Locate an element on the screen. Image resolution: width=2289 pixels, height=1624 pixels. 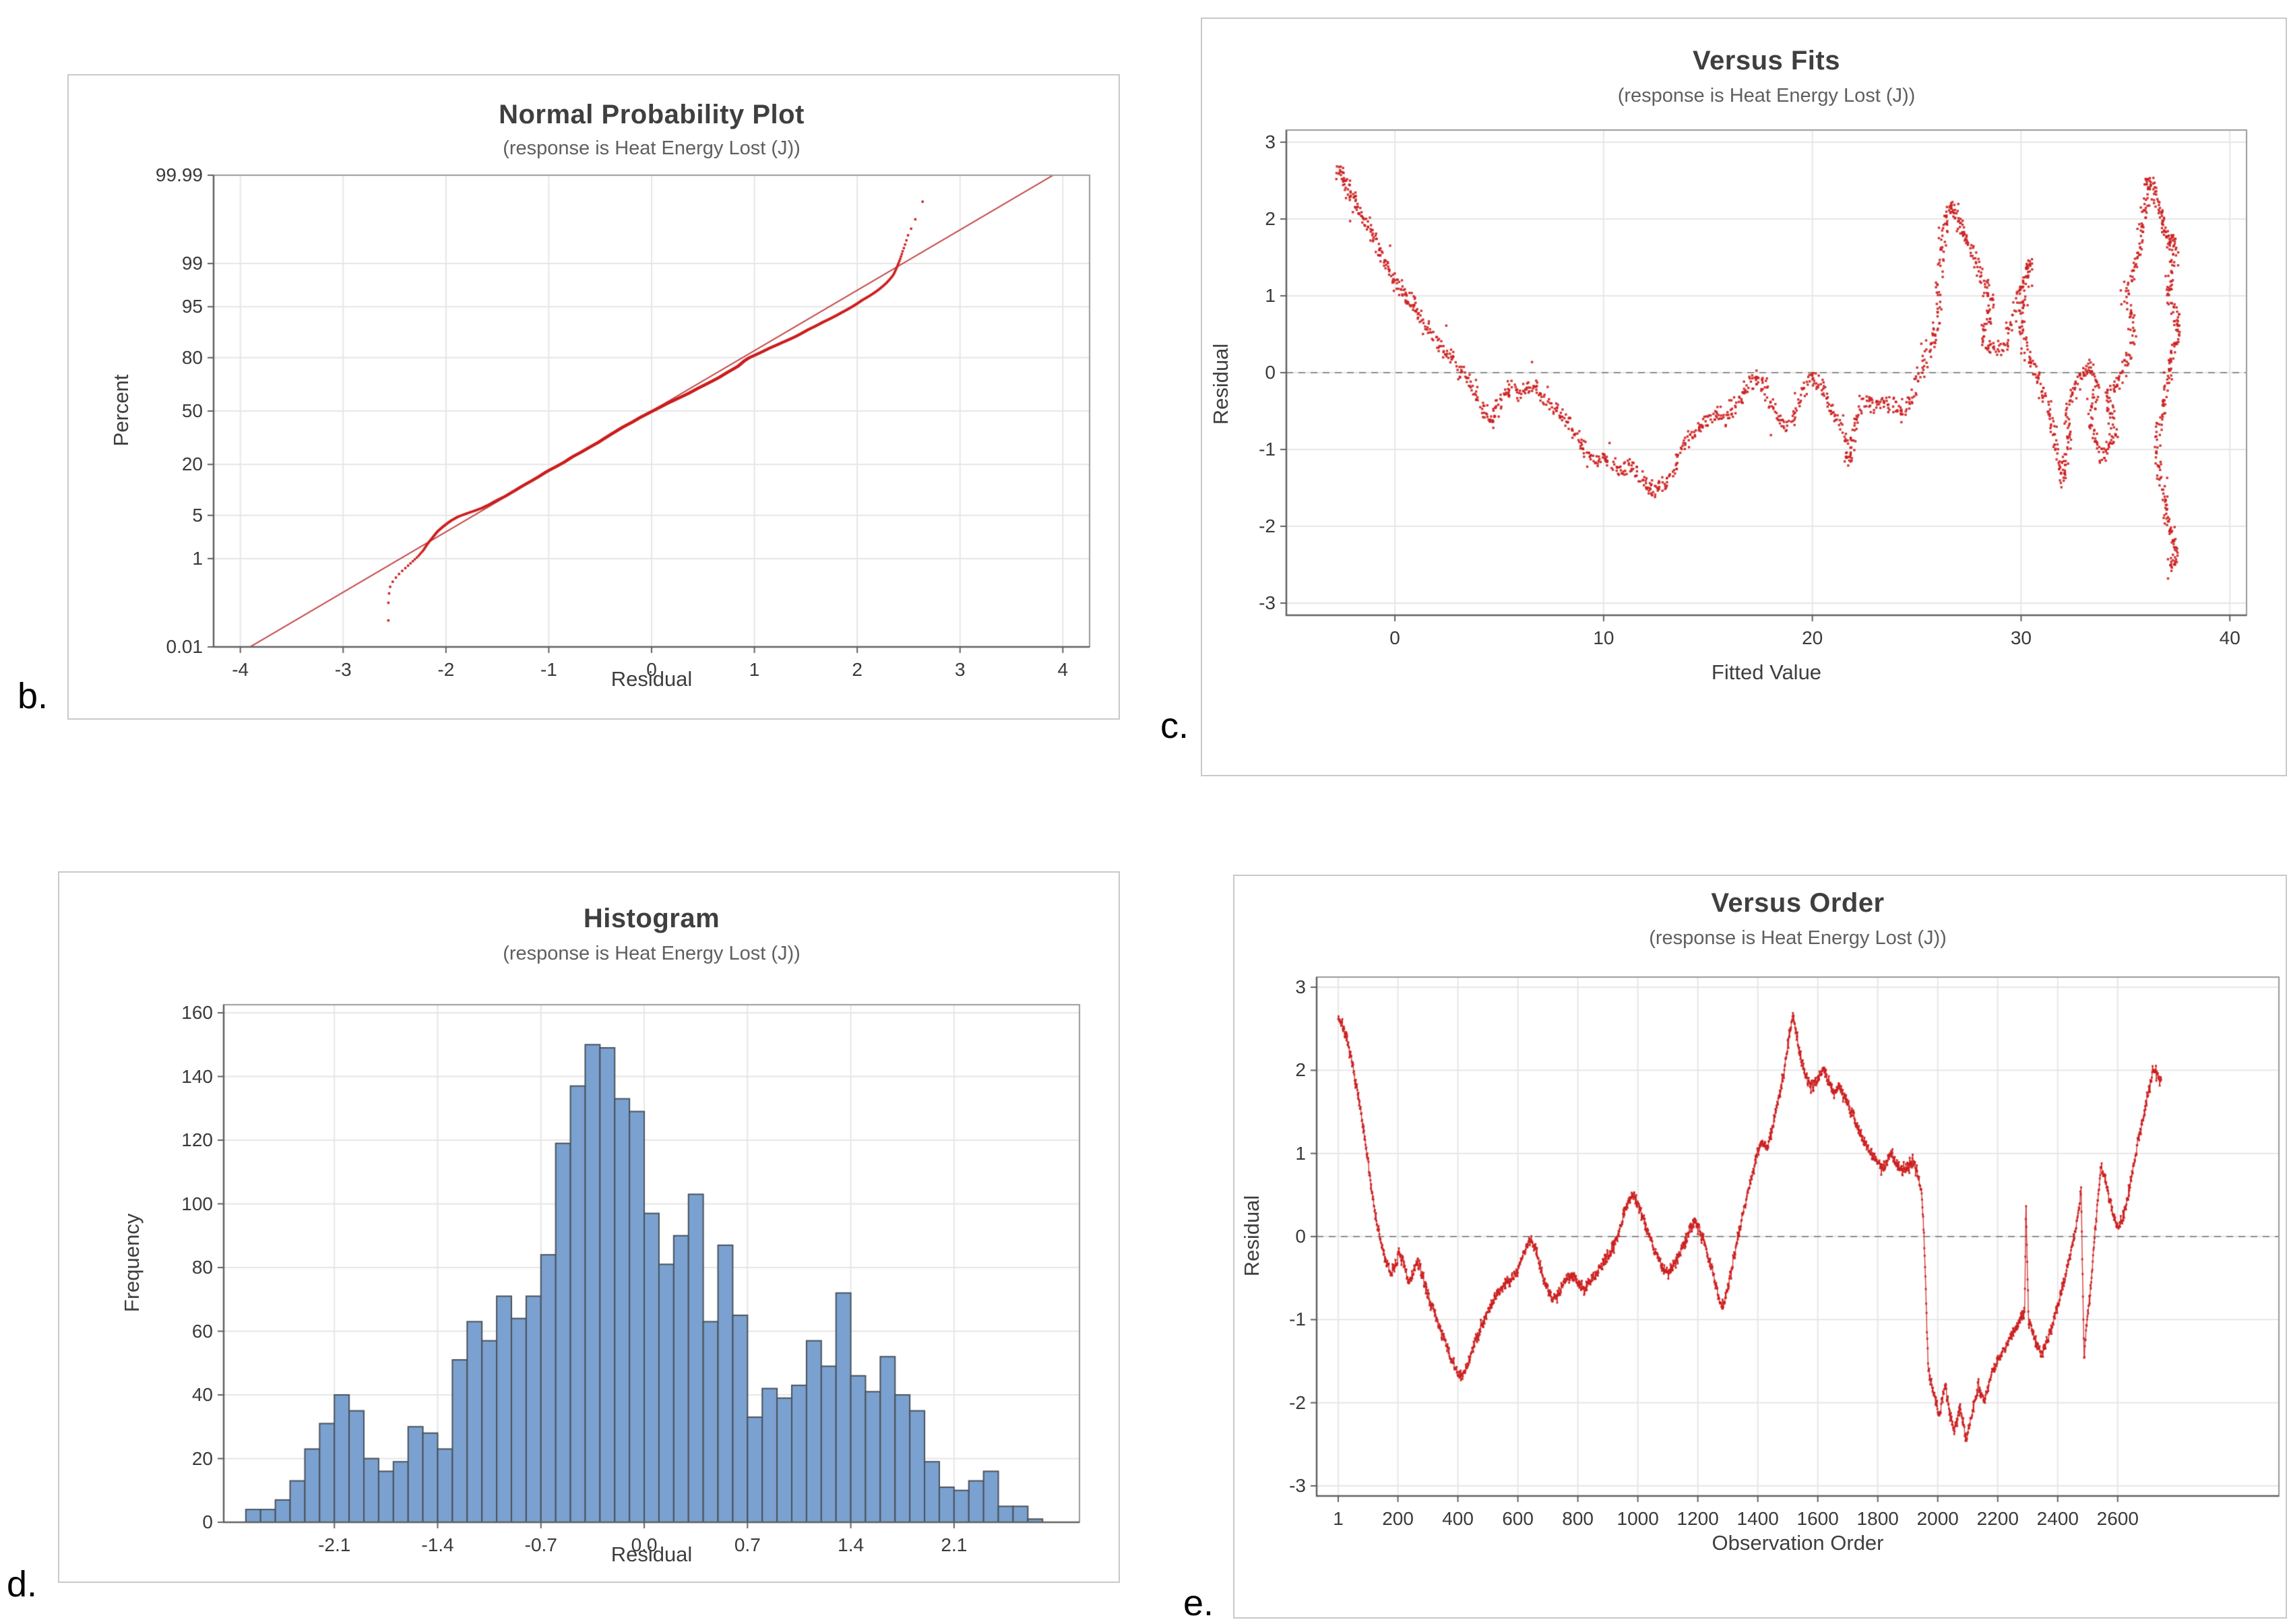
hist-y-tick-label: 60 is located at coordinates (202, 1331).